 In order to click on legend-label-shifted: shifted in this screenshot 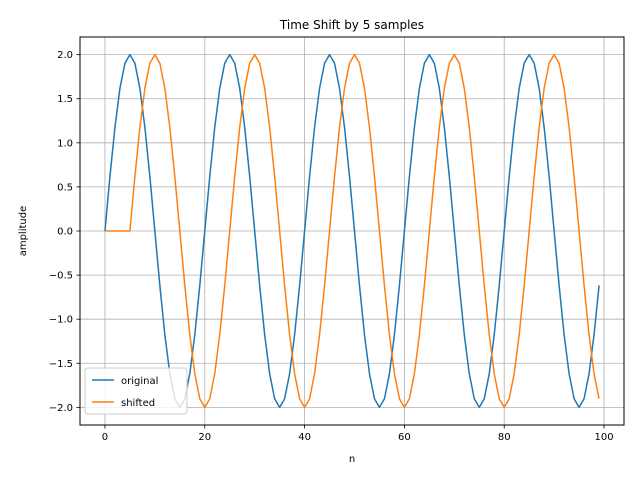, I will do `click(138, 403)`.